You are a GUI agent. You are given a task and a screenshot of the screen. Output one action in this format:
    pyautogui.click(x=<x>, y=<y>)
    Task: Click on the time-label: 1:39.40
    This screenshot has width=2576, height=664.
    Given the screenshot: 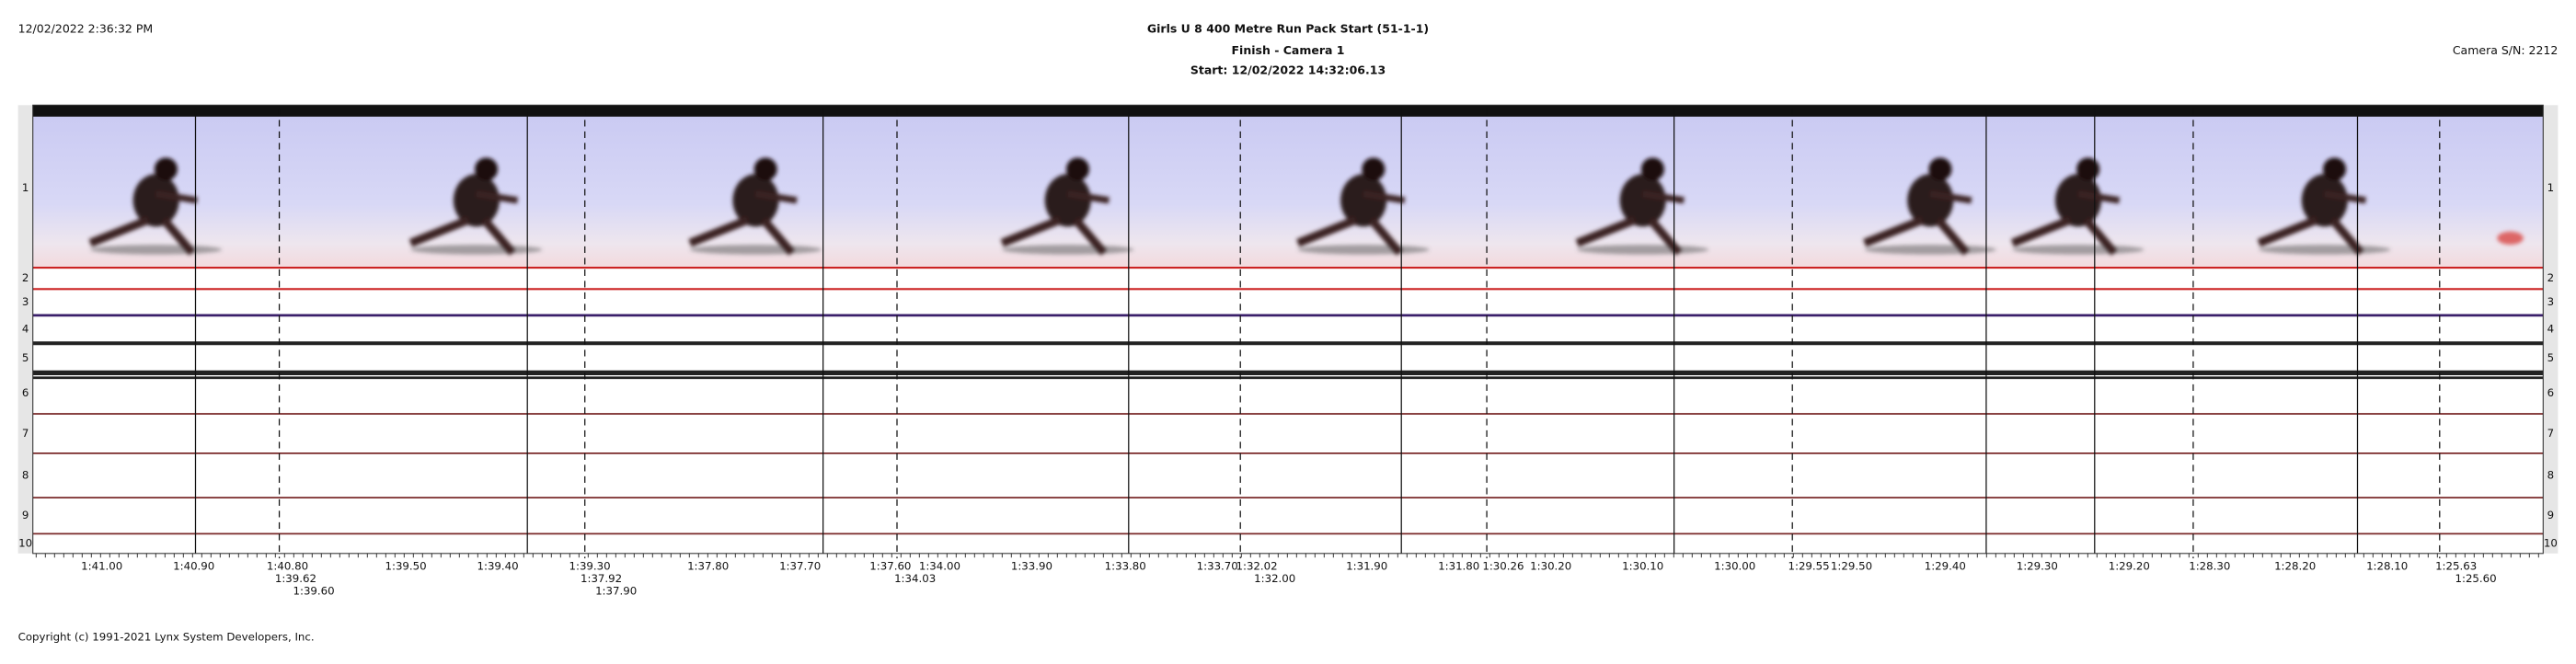 What is the action you would take?
    pyautogui.click(x=498, y=566)
    